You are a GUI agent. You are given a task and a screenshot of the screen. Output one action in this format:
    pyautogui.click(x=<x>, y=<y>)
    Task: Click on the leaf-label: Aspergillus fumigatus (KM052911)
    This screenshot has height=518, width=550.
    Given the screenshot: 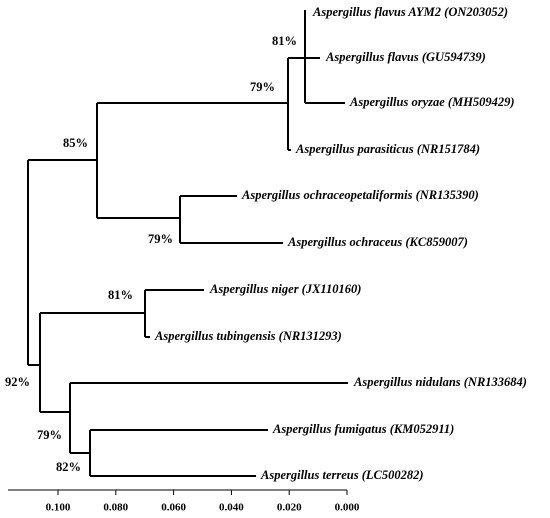 What is the action you would take?
    pyautogui.click(x=363, y=429)
    